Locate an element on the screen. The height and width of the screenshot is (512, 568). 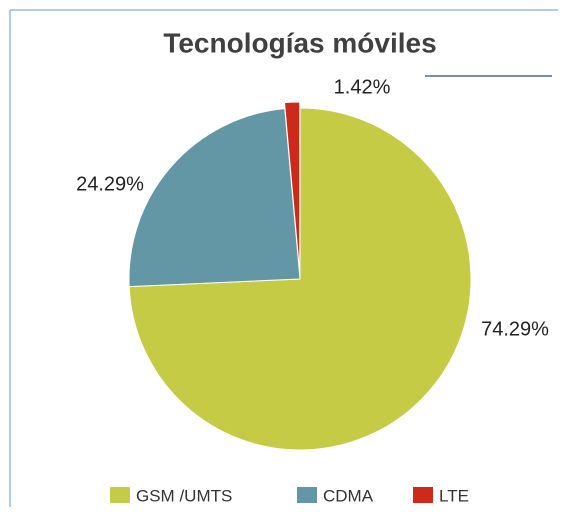
data-label: 74.29% is located at coordinates (515, 329).